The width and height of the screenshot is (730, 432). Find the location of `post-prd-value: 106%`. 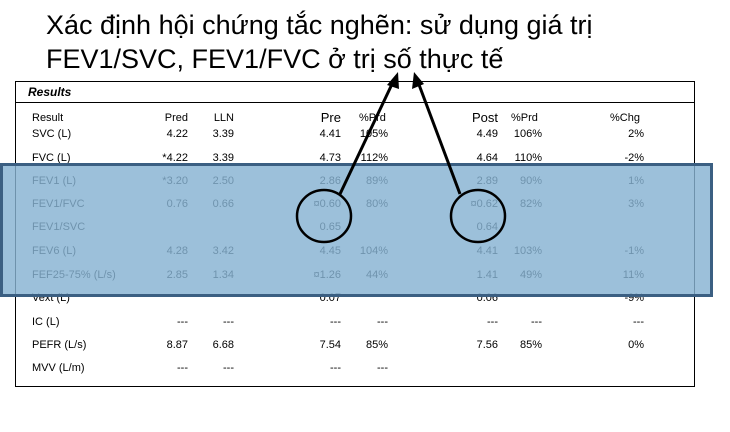

post-prd-value: 106% is located at coordinates (527, 134).